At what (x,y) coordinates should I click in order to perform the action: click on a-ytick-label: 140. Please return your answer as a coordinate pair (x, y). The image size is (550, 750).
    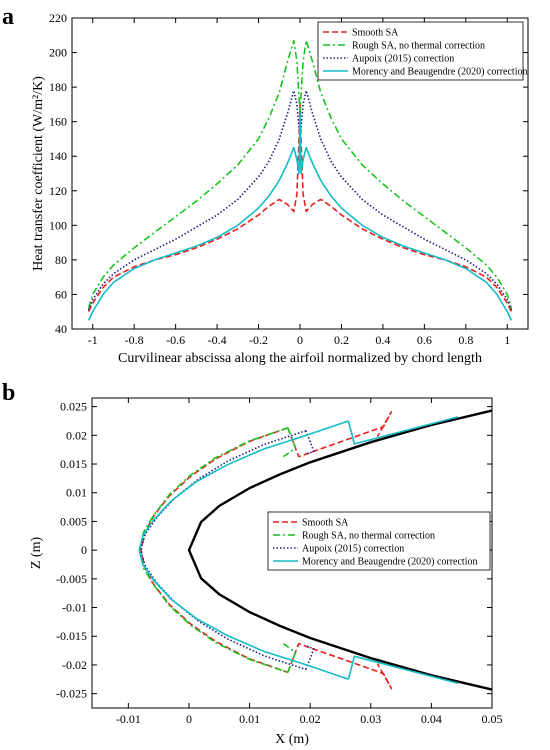
    Looking at the image, I should click on (58, 156).